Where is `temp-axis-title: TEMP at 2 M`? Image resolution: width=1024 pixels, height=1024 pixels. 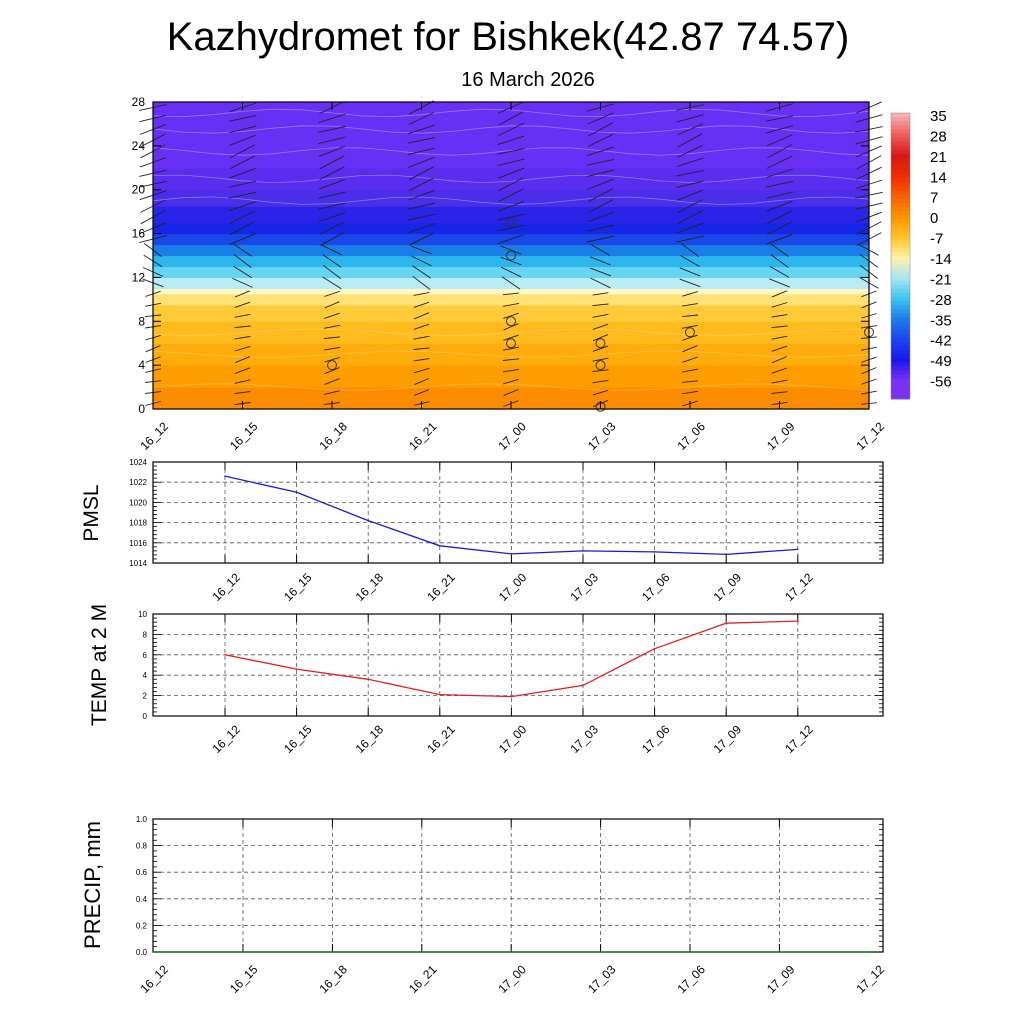 temp-axis-title: TEMP at 2 M is located at coordinates (99, 665).